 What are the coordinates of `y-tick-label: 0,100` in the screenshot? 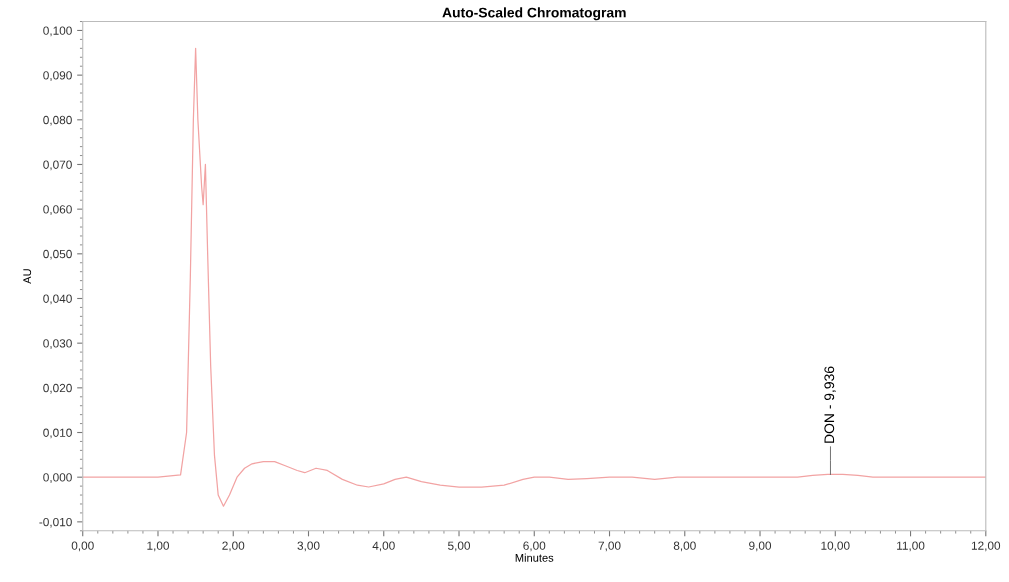 It's located at (57, 31).